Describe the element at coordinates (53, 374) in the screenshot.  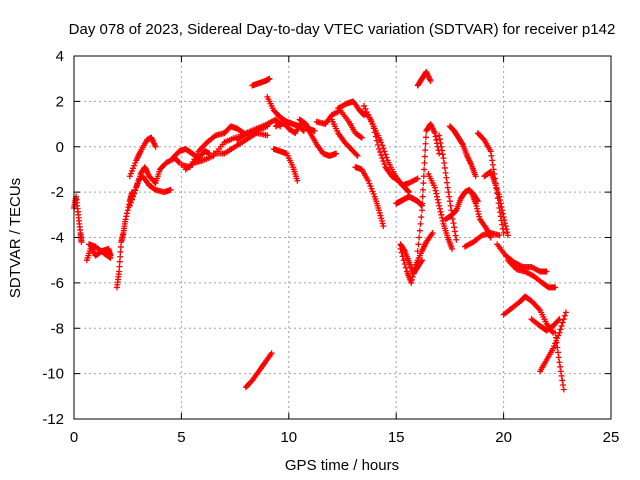
I see `y-tick-label: -10` at that location.